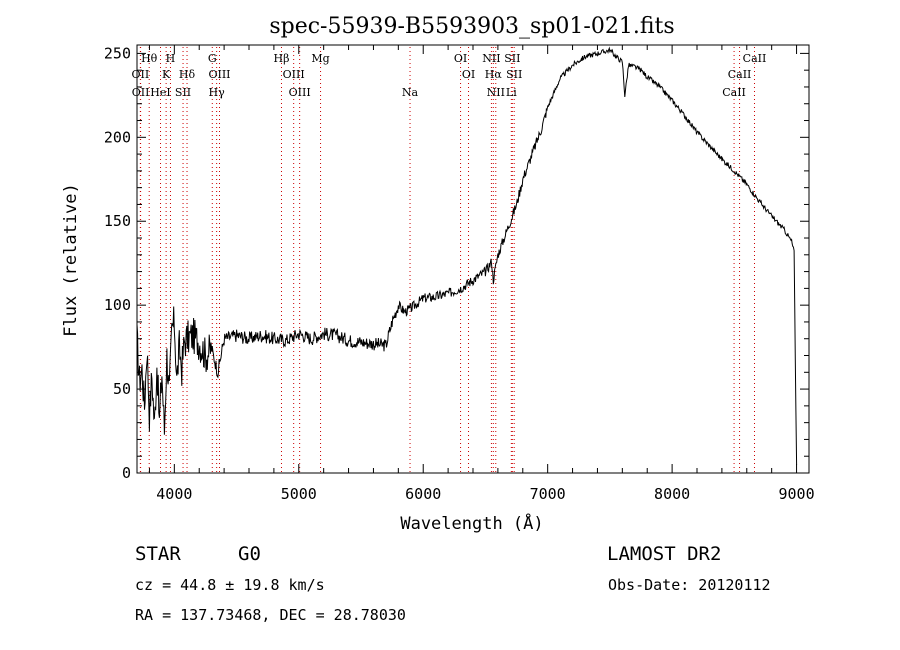 The height and width of the screenshot is (650, 900). Describe the element at coordinates (158, 554) in the screenshot. I see `object-class: STAR` at that location.